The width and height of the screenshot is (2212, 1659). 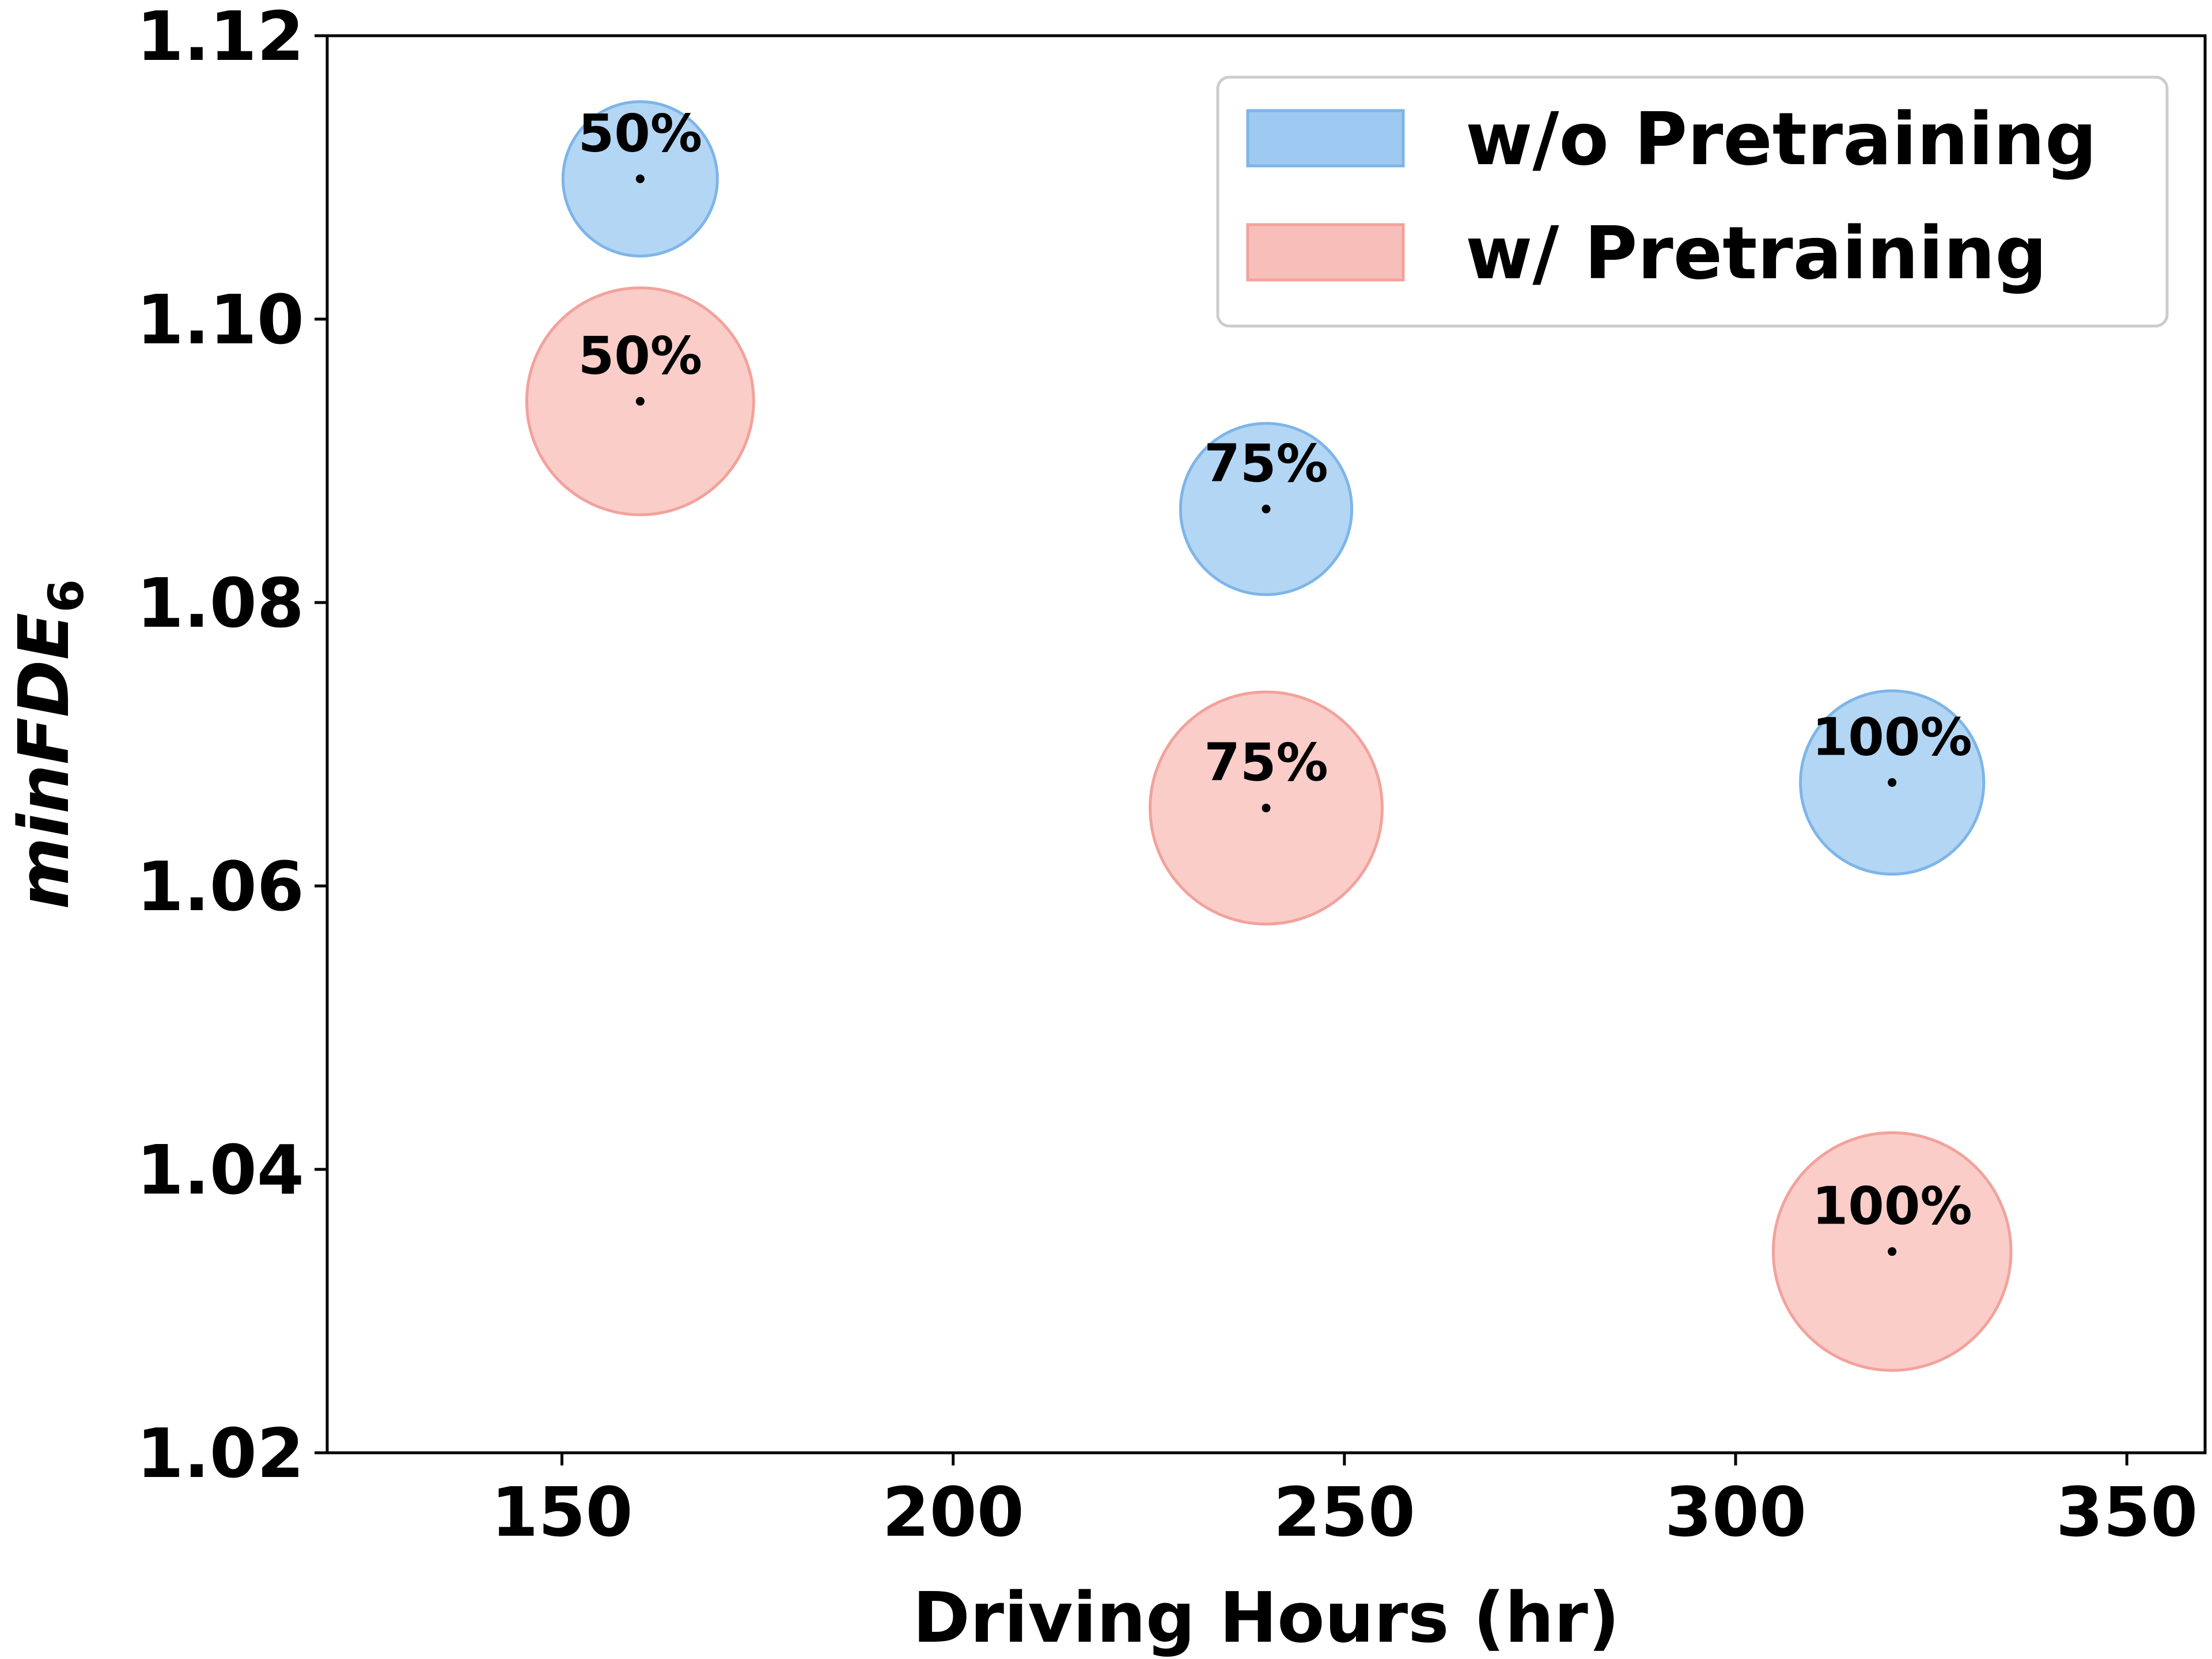 What do you see at coordinates (220, 1170) in the screenshot?
I see `y-tick-label: 1.04` at bounding box center [220, 1170].